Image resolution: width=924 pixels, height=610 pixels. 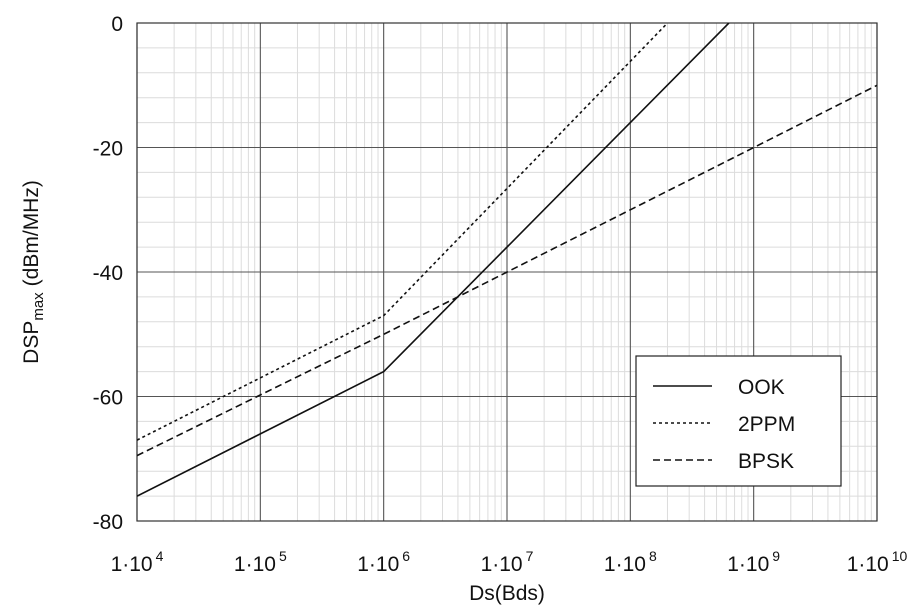 I want to click on y-axis-title-main: DSP, so click(x=31, y=342).